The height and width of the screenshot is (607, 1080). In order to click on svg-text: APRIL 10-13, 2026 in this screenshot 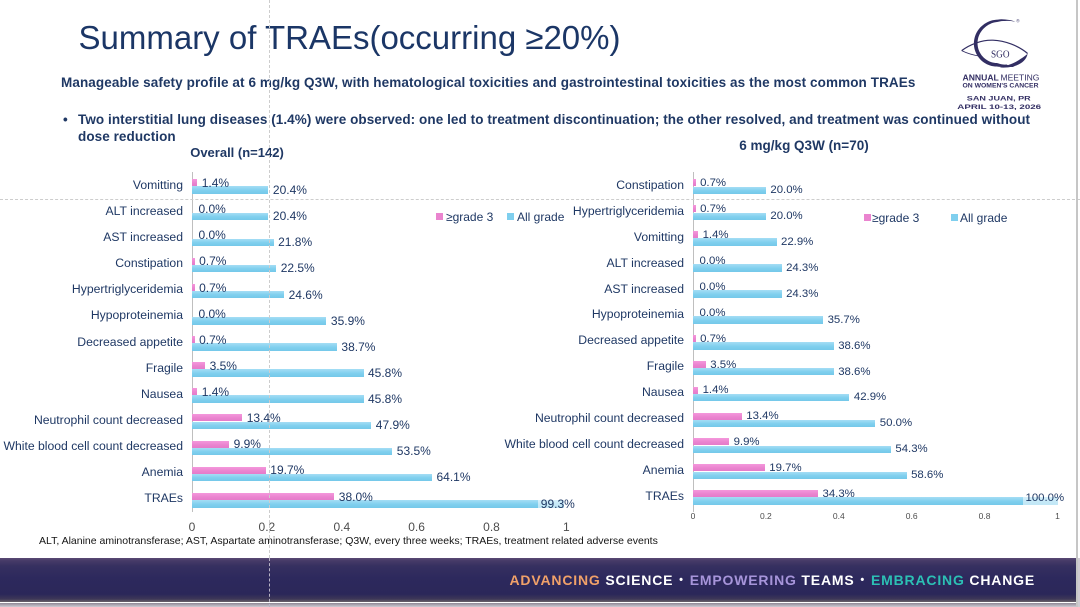, I will do `click(999, 107)`.